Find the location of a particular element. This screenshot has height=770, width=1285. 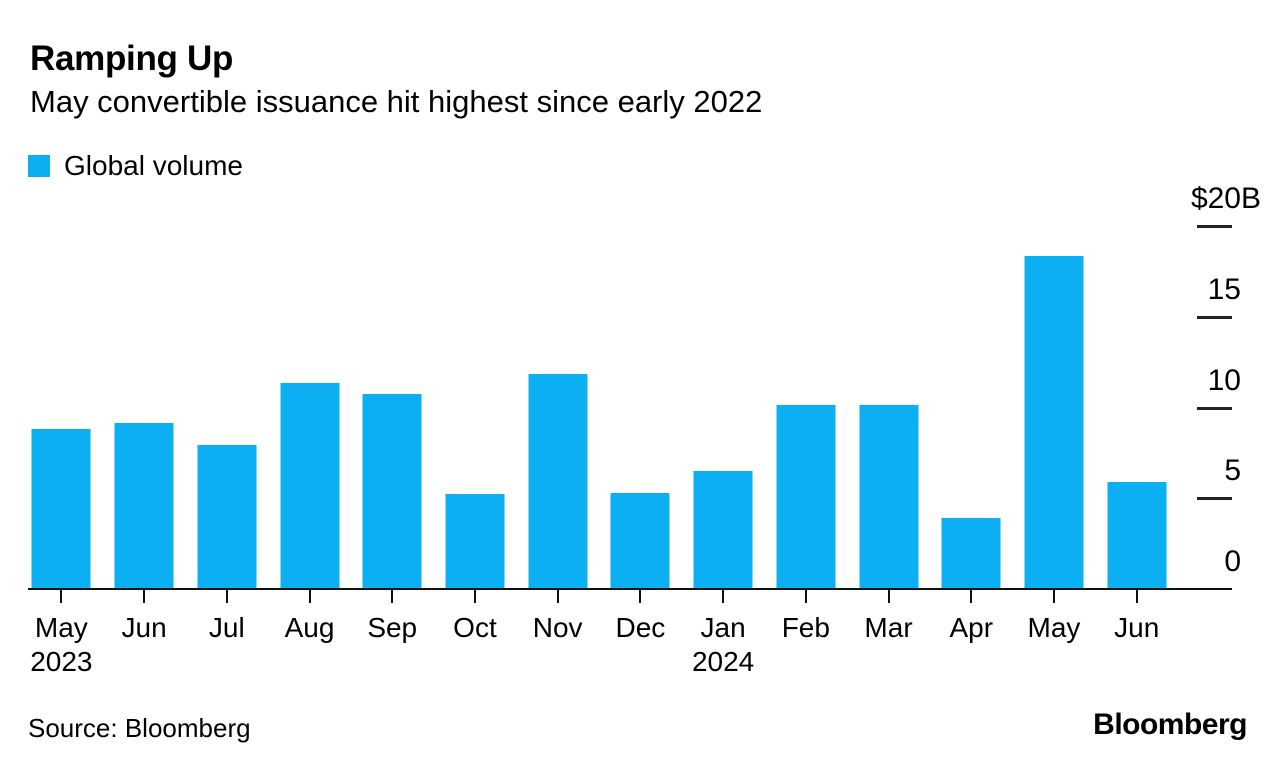

x-axis-label: Nov is located at coordinates (557, 627).